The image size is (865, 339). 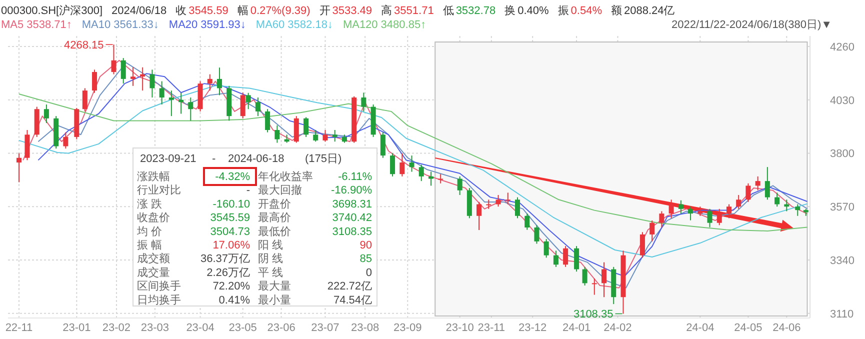 What do you see at coordinates (234, 300) in the screenshot?
I see `annotation: 0.41%` at bounding box center [234, 300].